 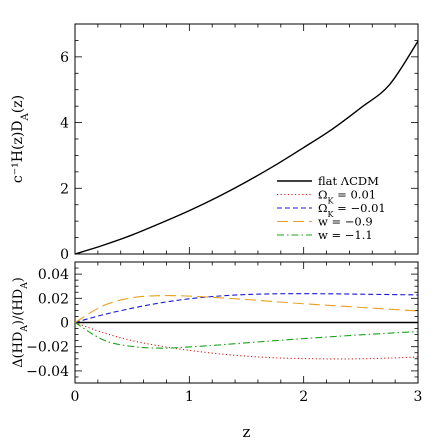 What do you see at coordinates (75, 397) in the screenshot?
I see `bottom-xtick-label: 0` at bounding box center [75, 397].